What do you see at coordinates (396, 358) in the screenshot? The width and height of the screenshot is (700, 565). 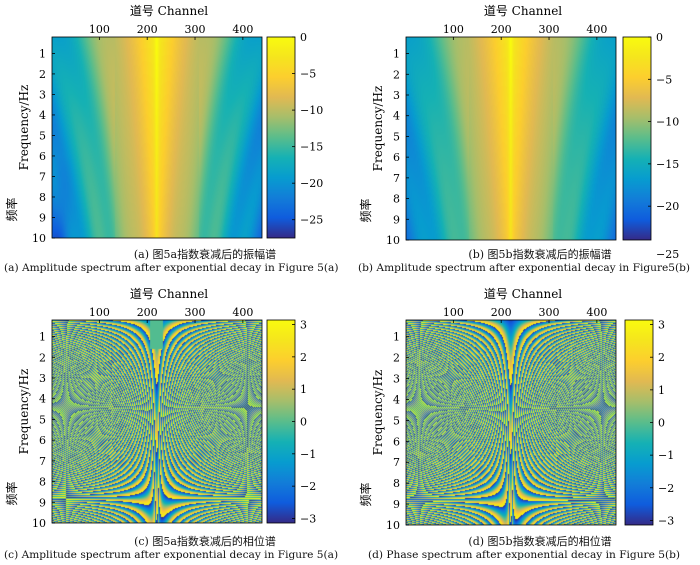 I see `y-tick-label-d-1: 2` at bounding box center [396, 358].